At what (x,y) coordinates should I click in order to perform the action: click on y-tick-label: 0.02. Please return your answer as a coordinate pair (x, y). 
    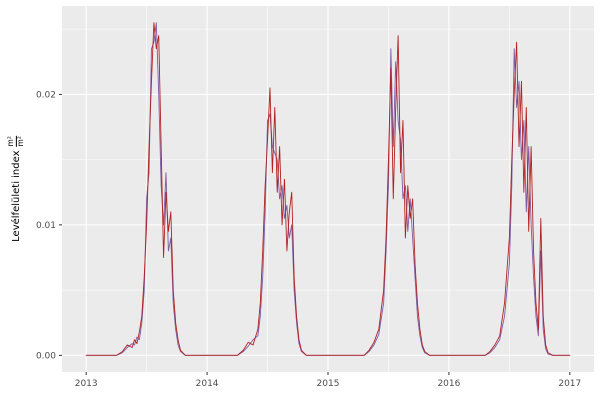
    Looking at the image, I should click on (46, 95).